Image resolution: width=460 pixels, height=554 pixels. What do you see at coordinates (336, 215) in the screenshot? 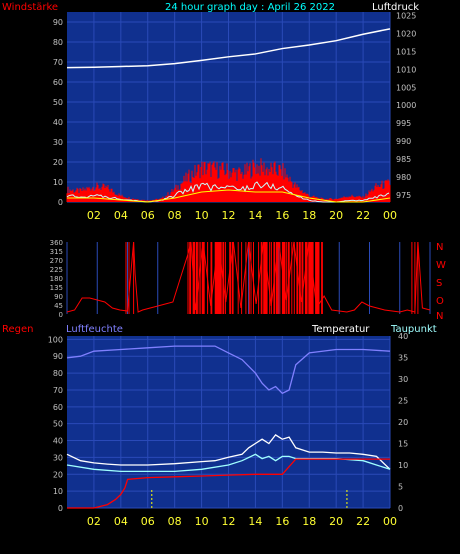
I see `top-x-tick-label: 20` at bounding box center [336, 215].